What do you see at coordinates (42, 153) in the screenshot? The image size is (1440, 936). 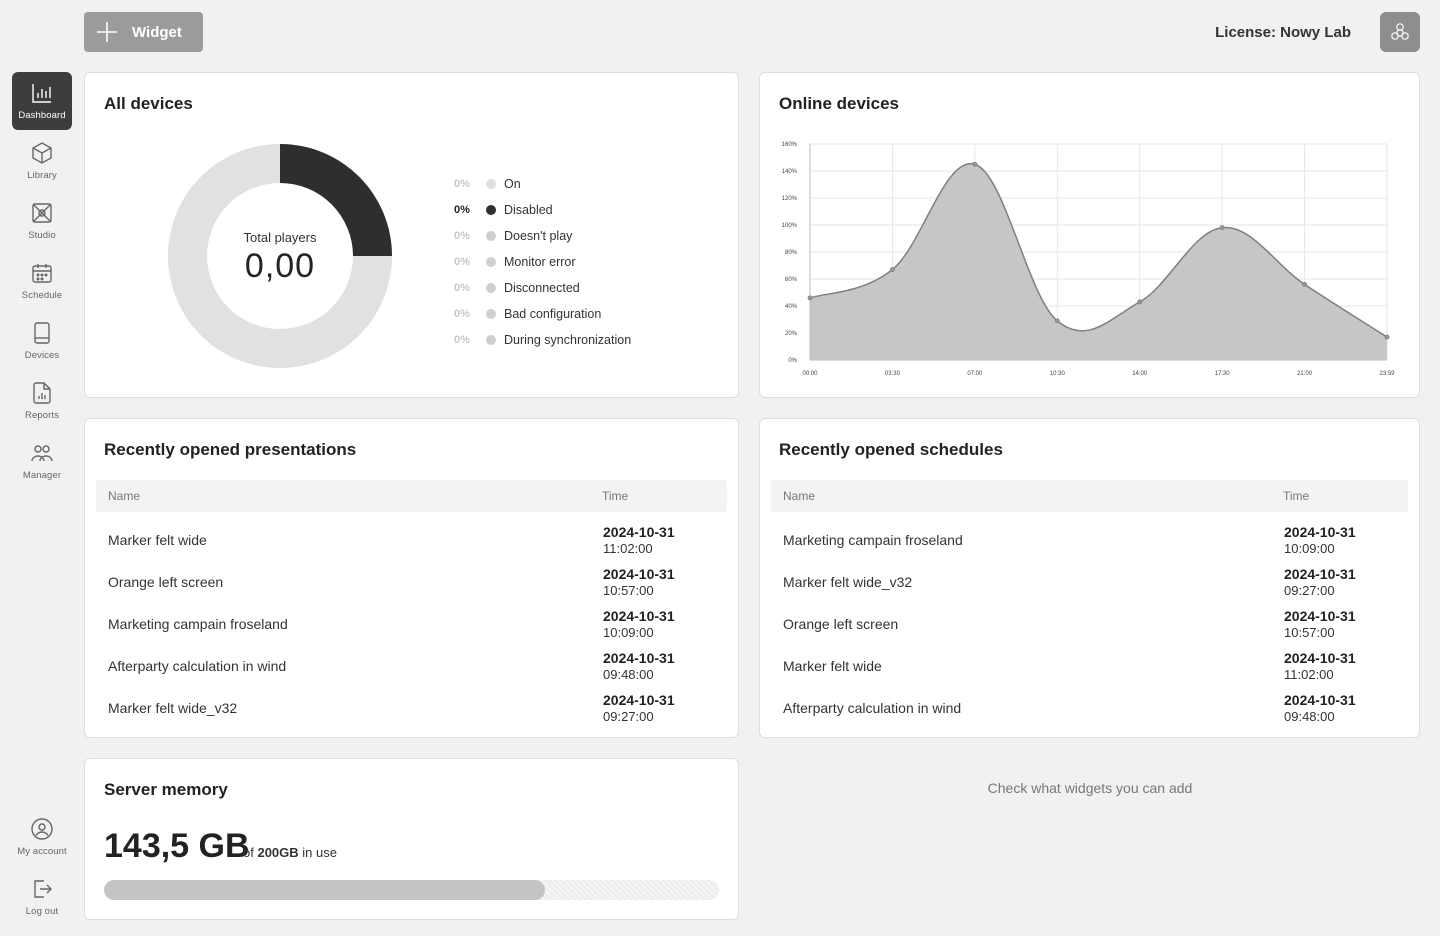 I see `box-icon` at bounding box center [42, 153].